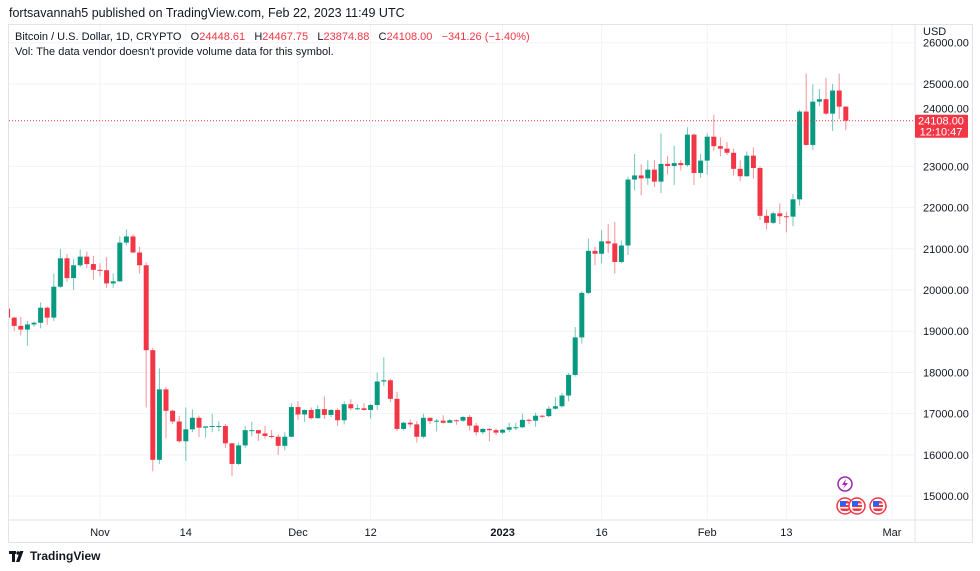 This screenshot has width=980, height=571. What do you see at coordinates (934, 32) in the screenshot?
I see `currency-label: USD` at bounding box center [934, 32].